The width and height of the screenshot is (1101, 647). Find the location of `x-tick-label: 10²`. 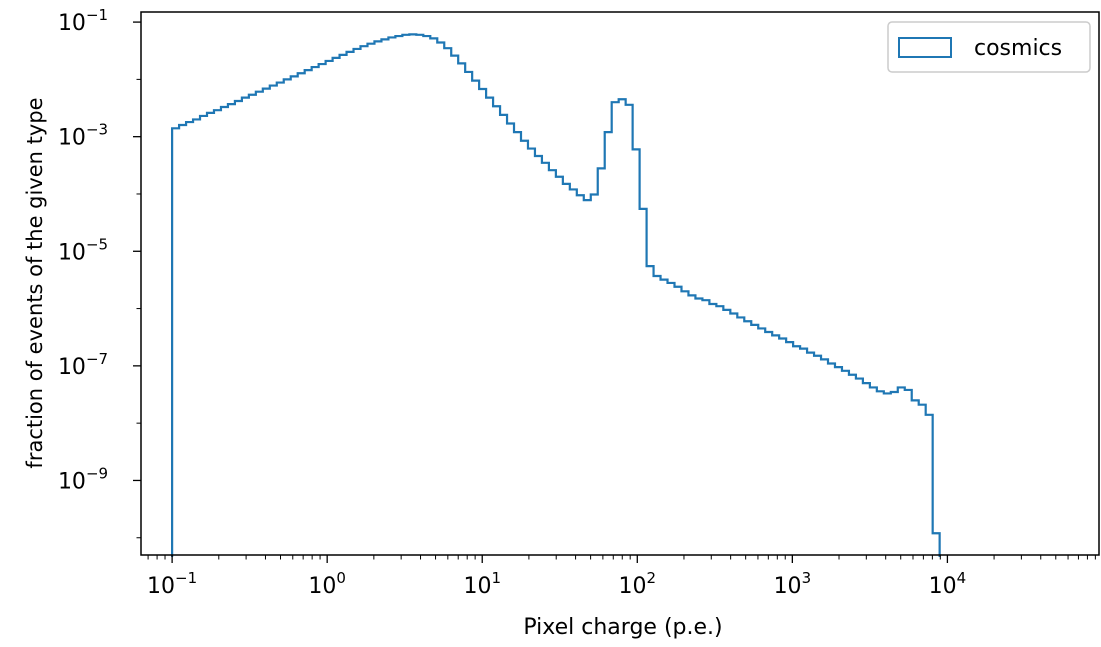

x-tick-label: 10² is located at coordinates (638, 584).